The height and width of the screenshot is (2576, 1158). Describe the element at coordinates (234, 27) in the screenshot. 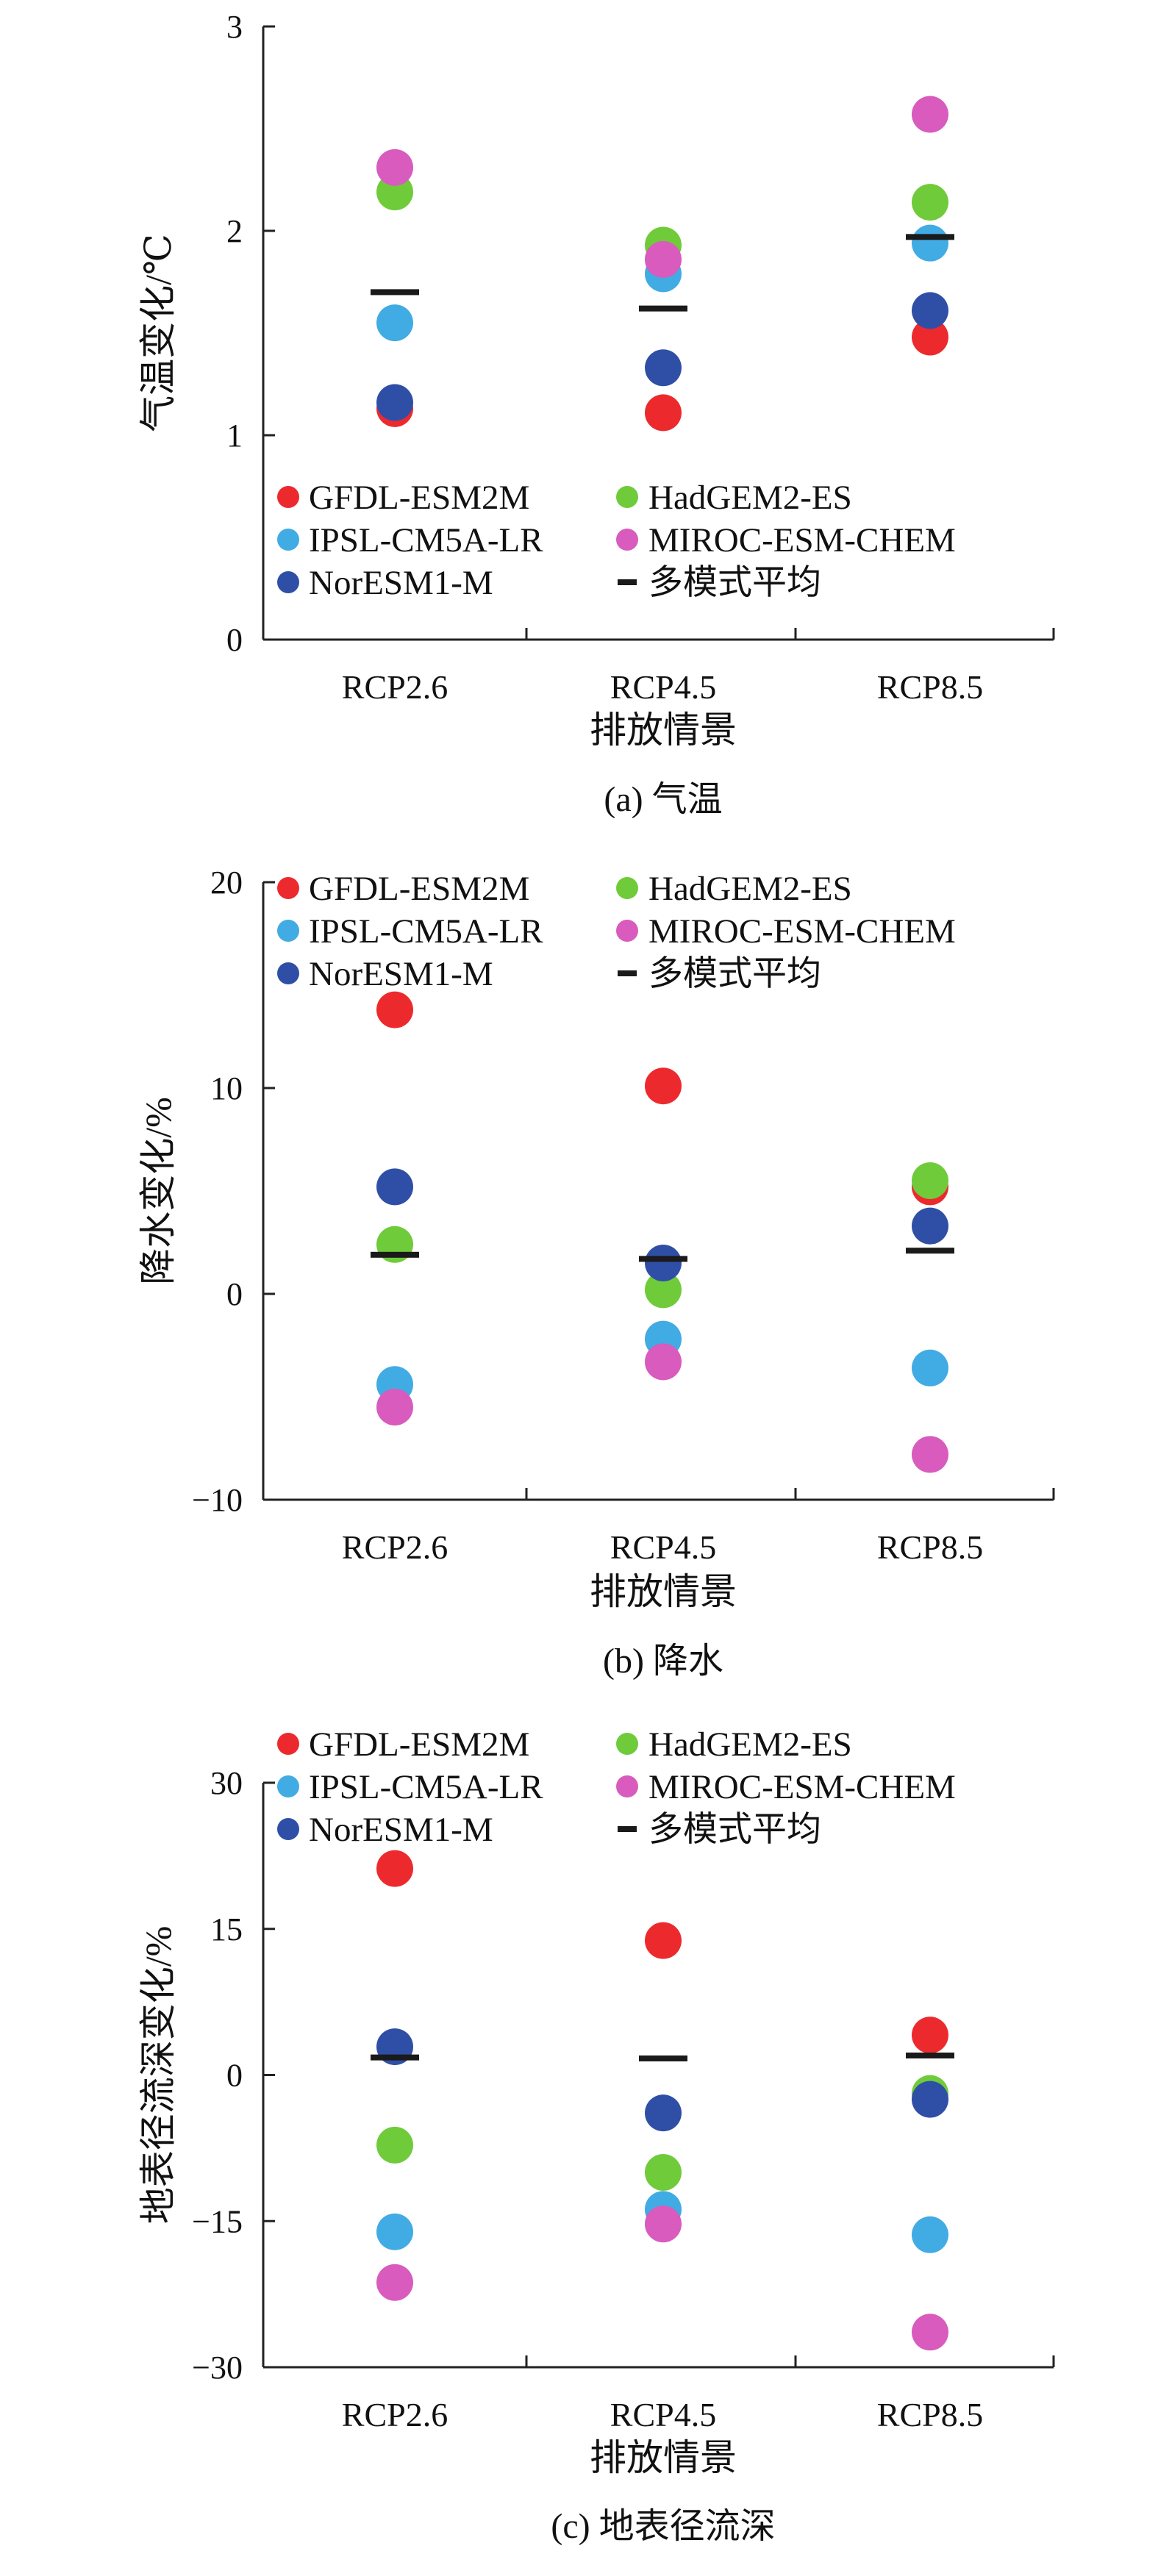

I see `y-tick-label: 3` at that location.